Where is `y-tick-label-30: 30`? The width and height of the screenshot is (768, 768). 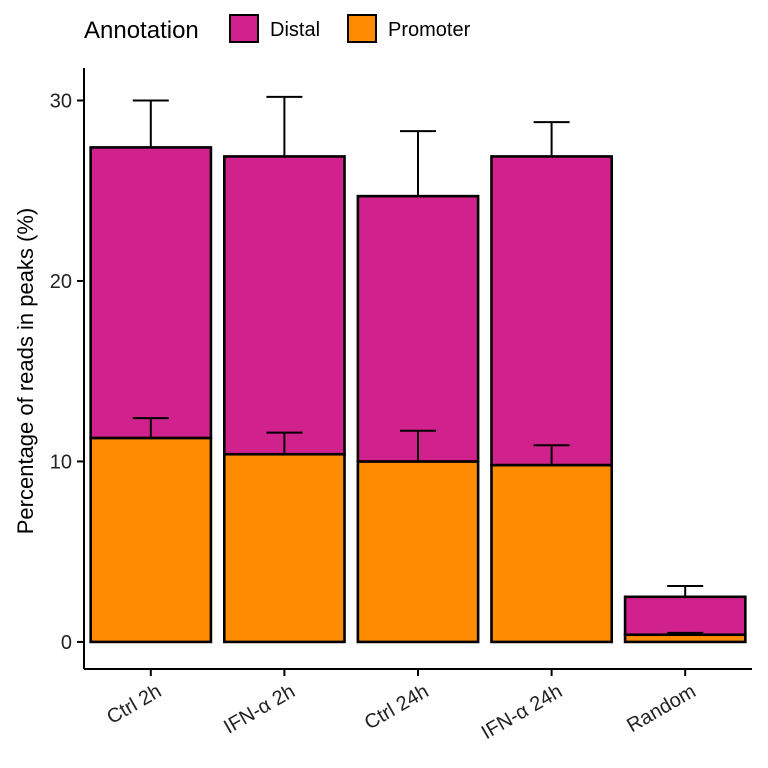 y-tick-label-30: 30 is located at coordinates (61, 101).